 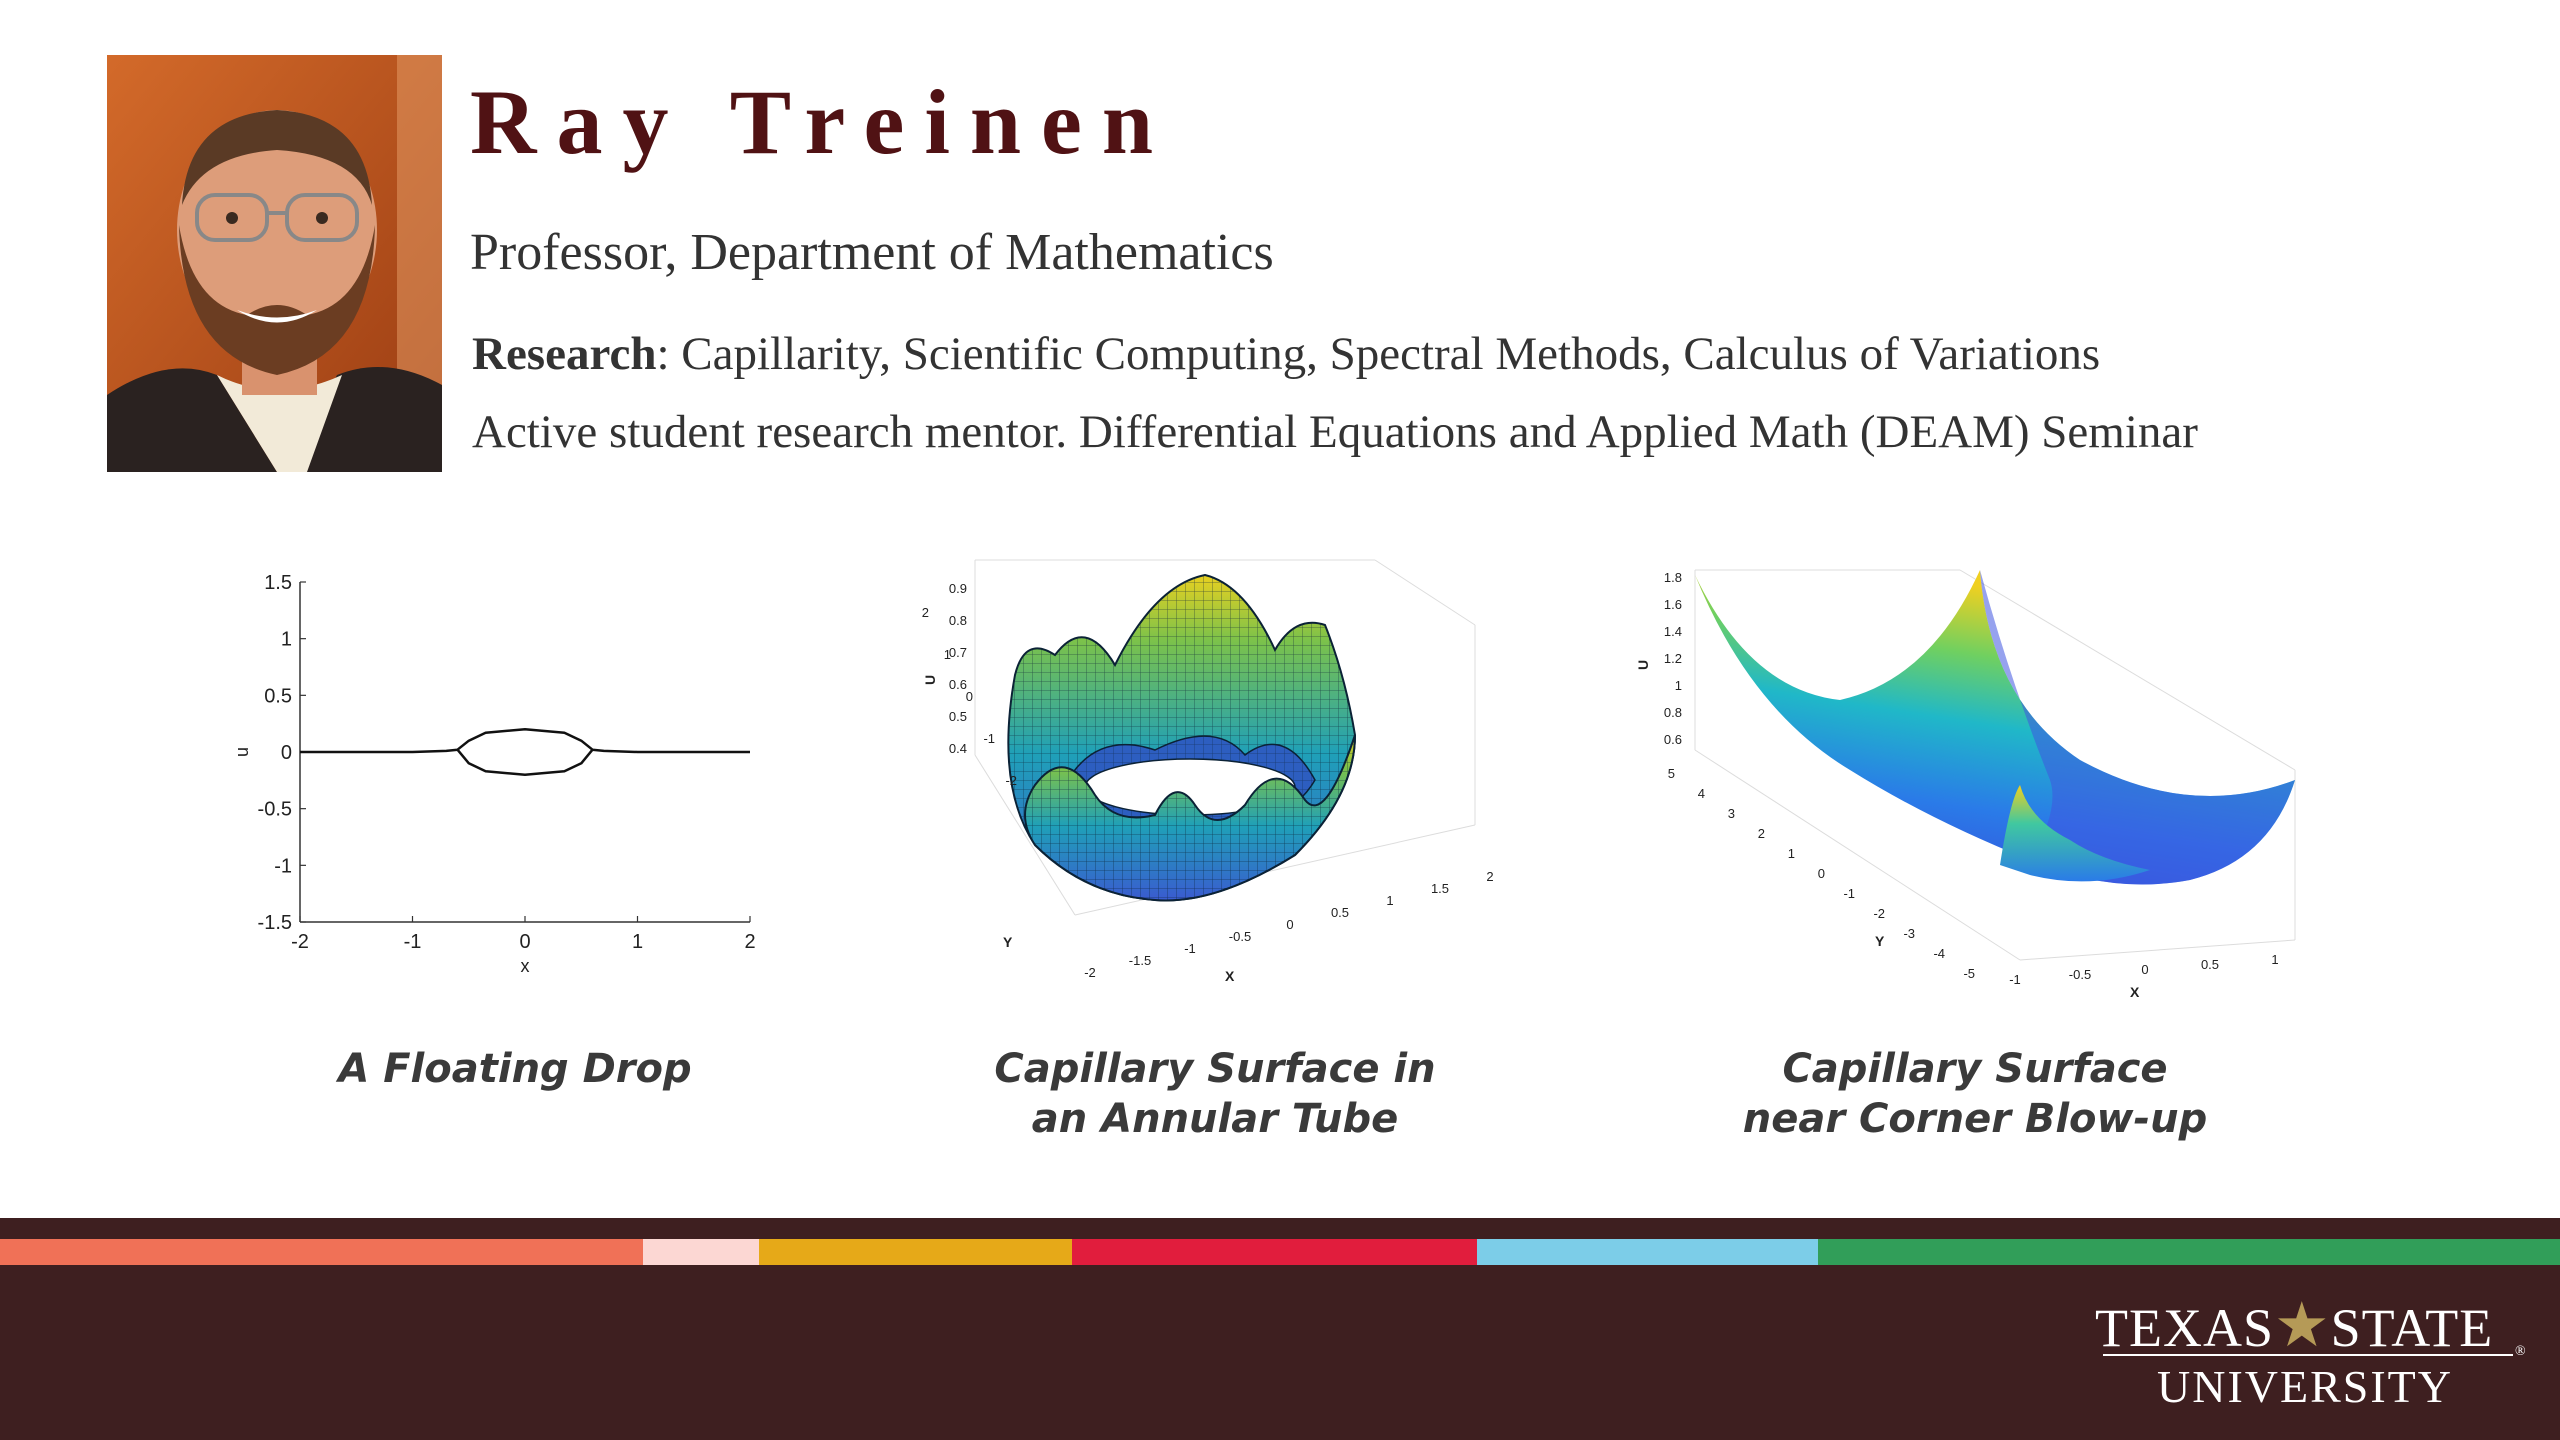 What do you see at coordinates (278, 696) in the screenshot?
I see `y-tick-label: 0.5` at bounding box center [278, 696].